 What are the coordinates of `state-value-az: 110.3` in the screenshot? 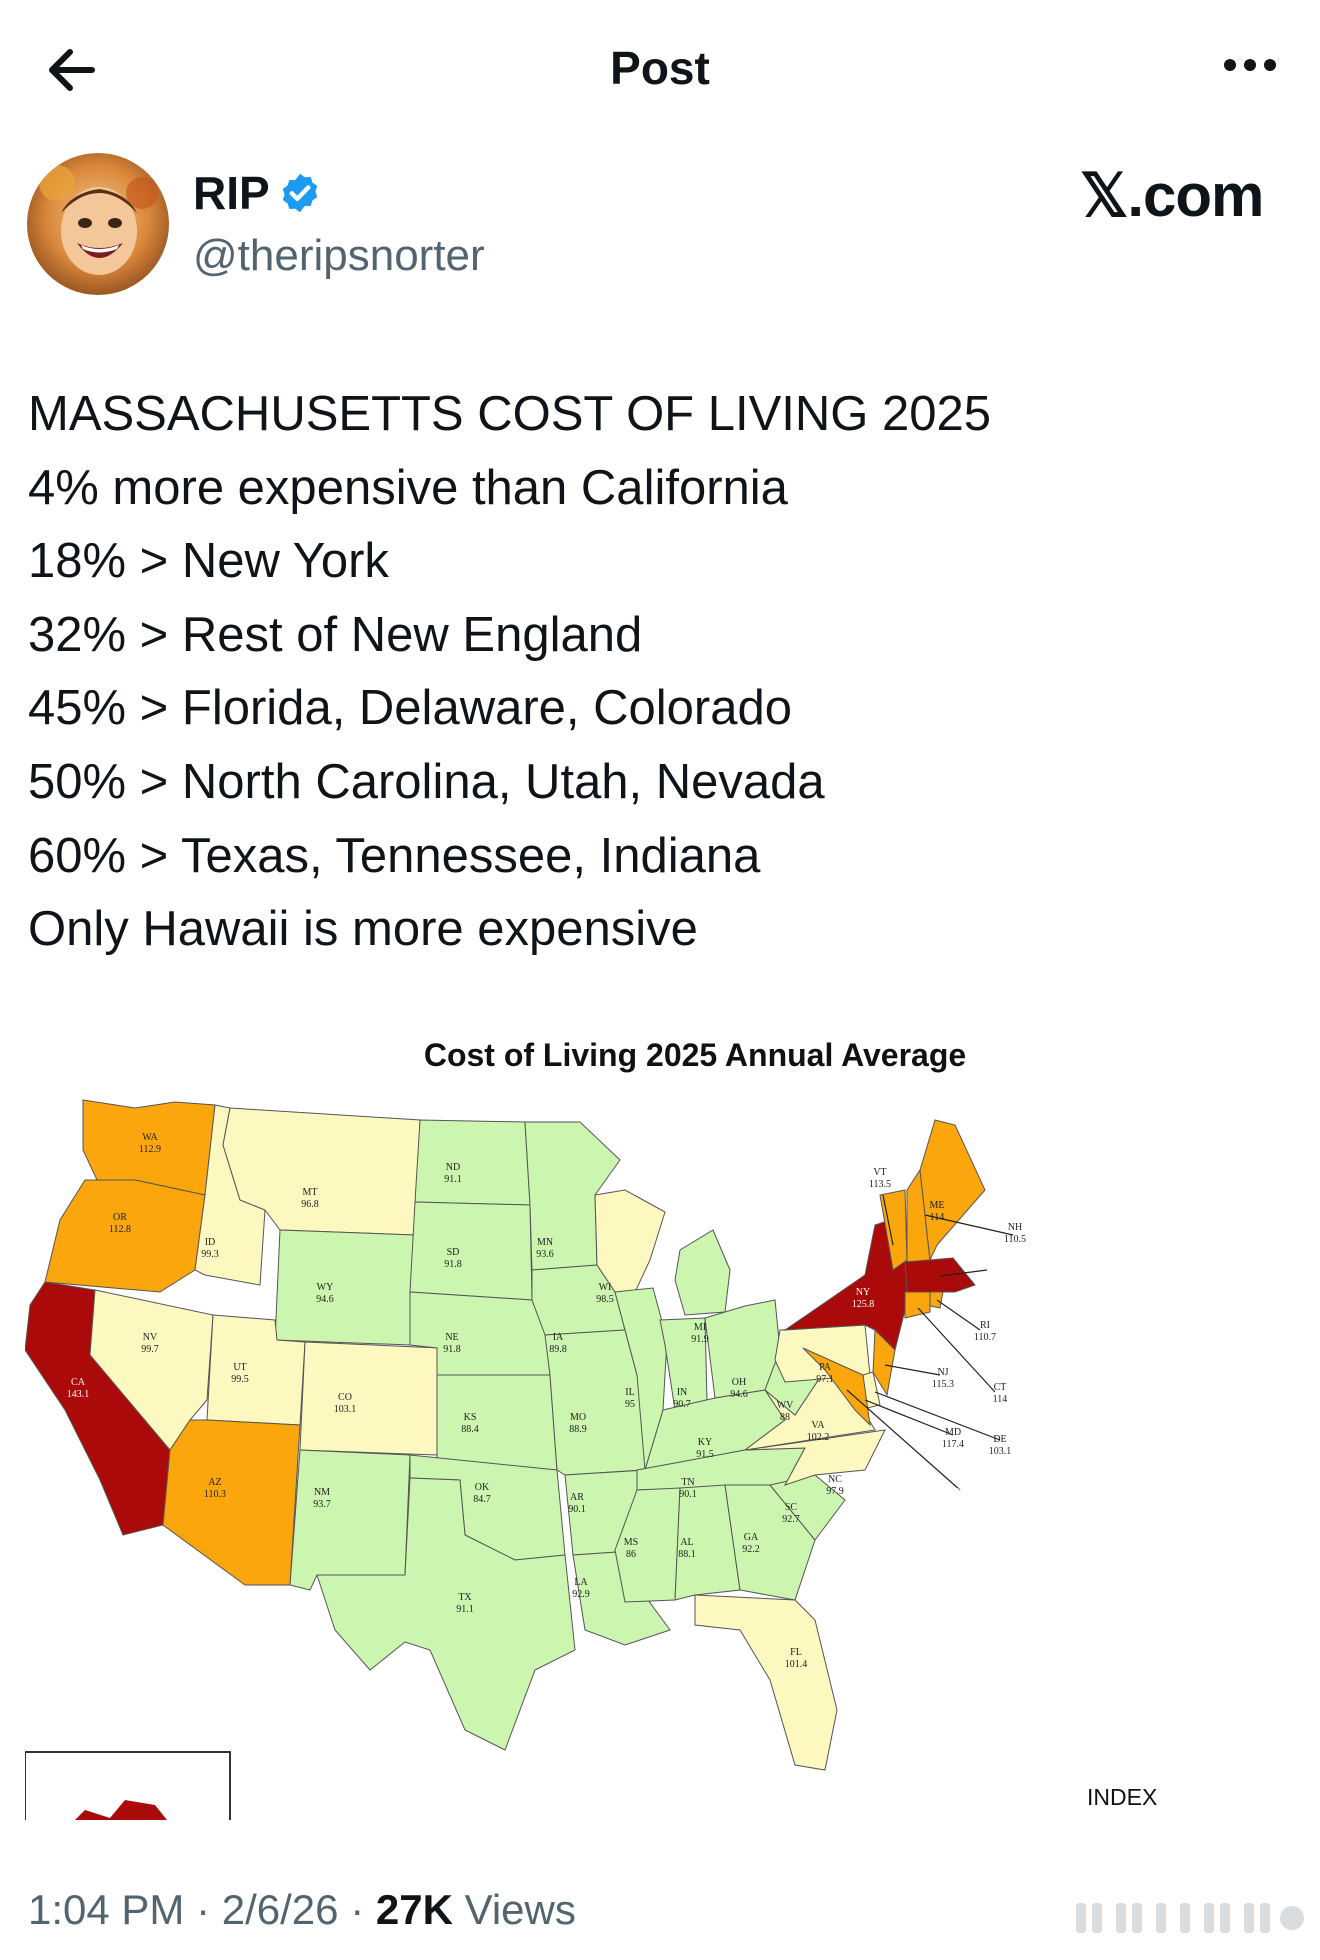 It's located at (215, 1494).